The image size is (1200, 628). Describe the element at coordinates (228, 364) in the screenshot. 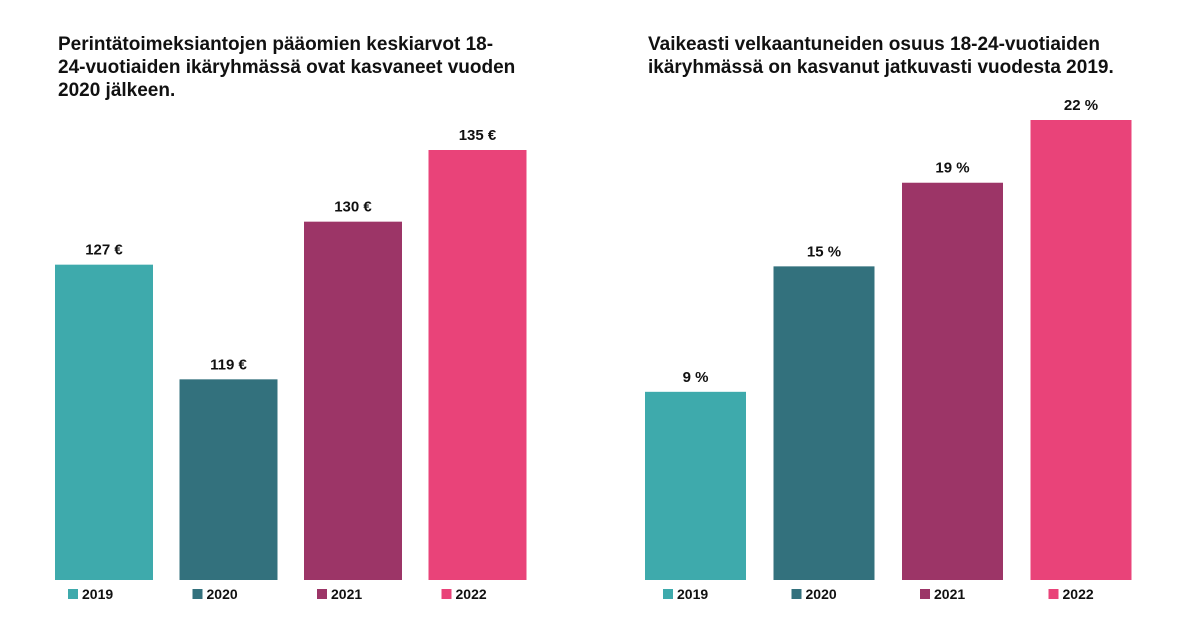

I see `data-label-2020: 119 €` at that location.